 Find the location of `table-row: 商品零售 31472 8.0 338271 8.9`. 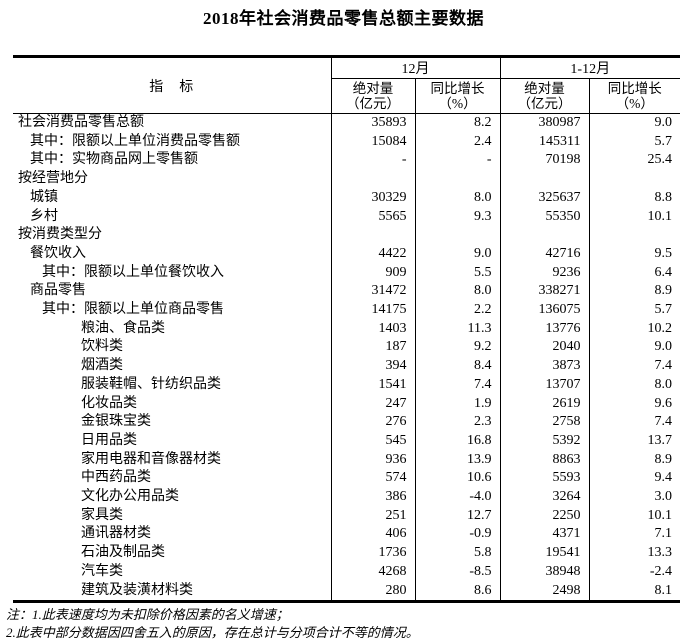

table-row: 商品零售 31472 8.0 338271 8.9 is located at coordinates (346, 292).